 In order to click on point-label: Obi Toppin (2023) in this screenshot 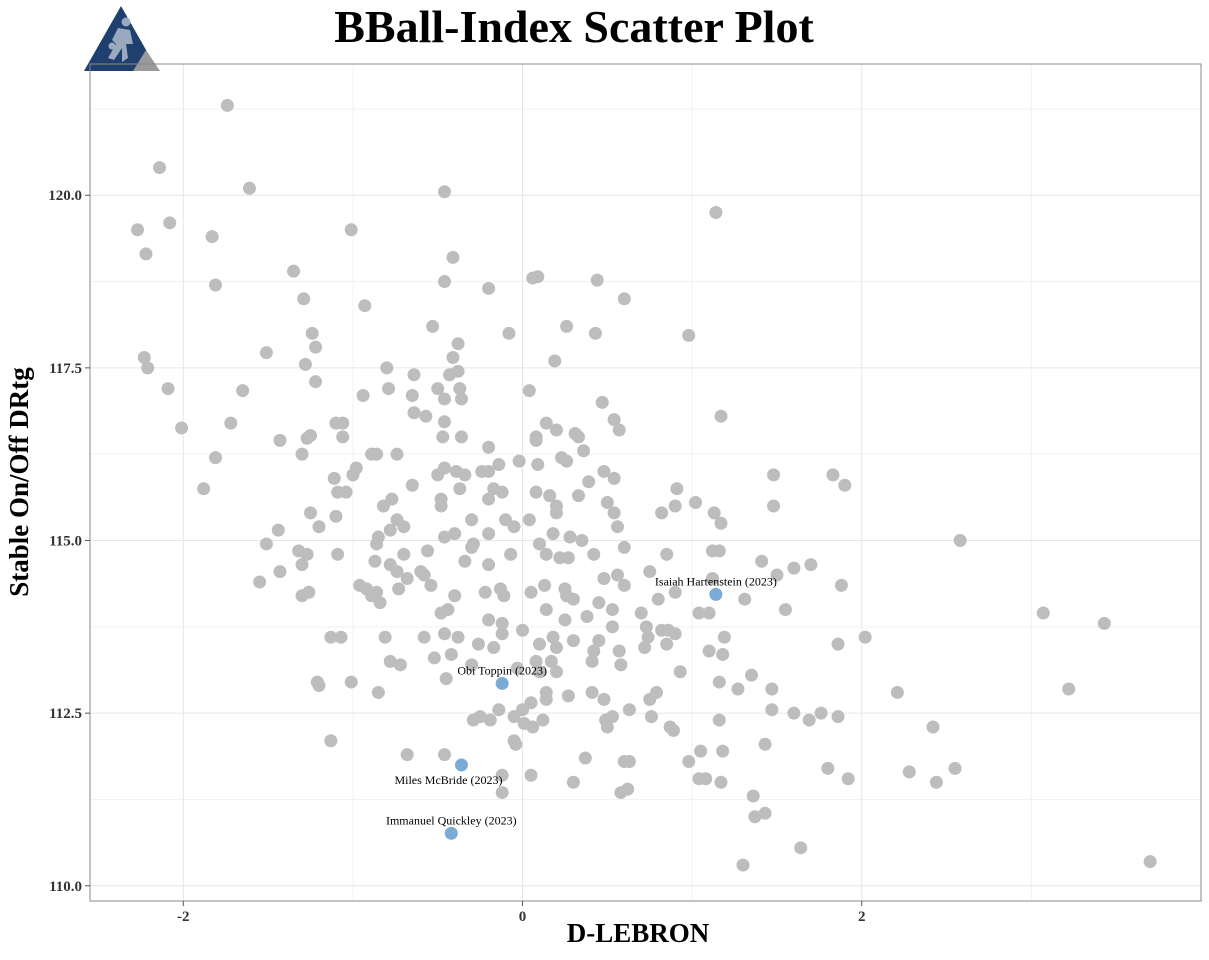, I will do `click(502, 670)`.